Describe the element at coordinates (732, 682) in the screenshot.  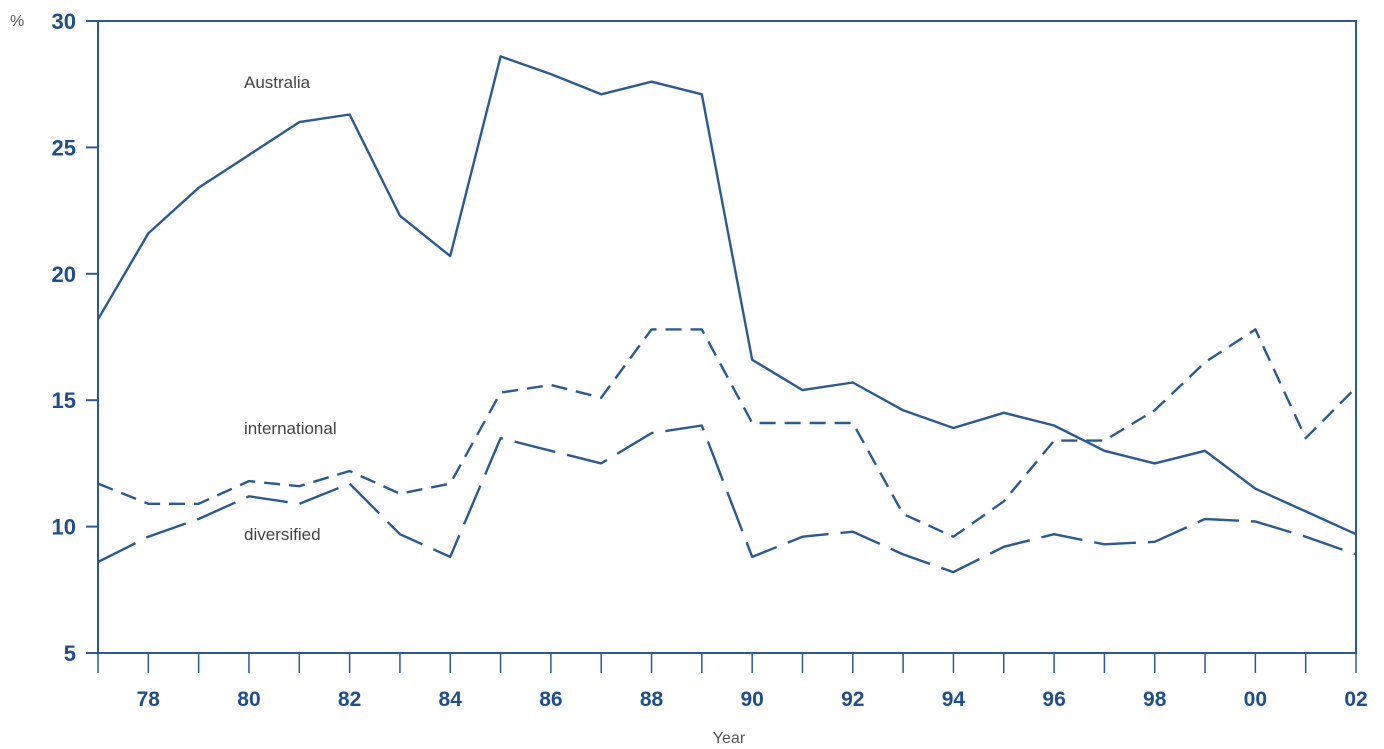
I see `x-axis: 78 80 82 84 86 88 90 92 94 96 98 00 02` at that location.